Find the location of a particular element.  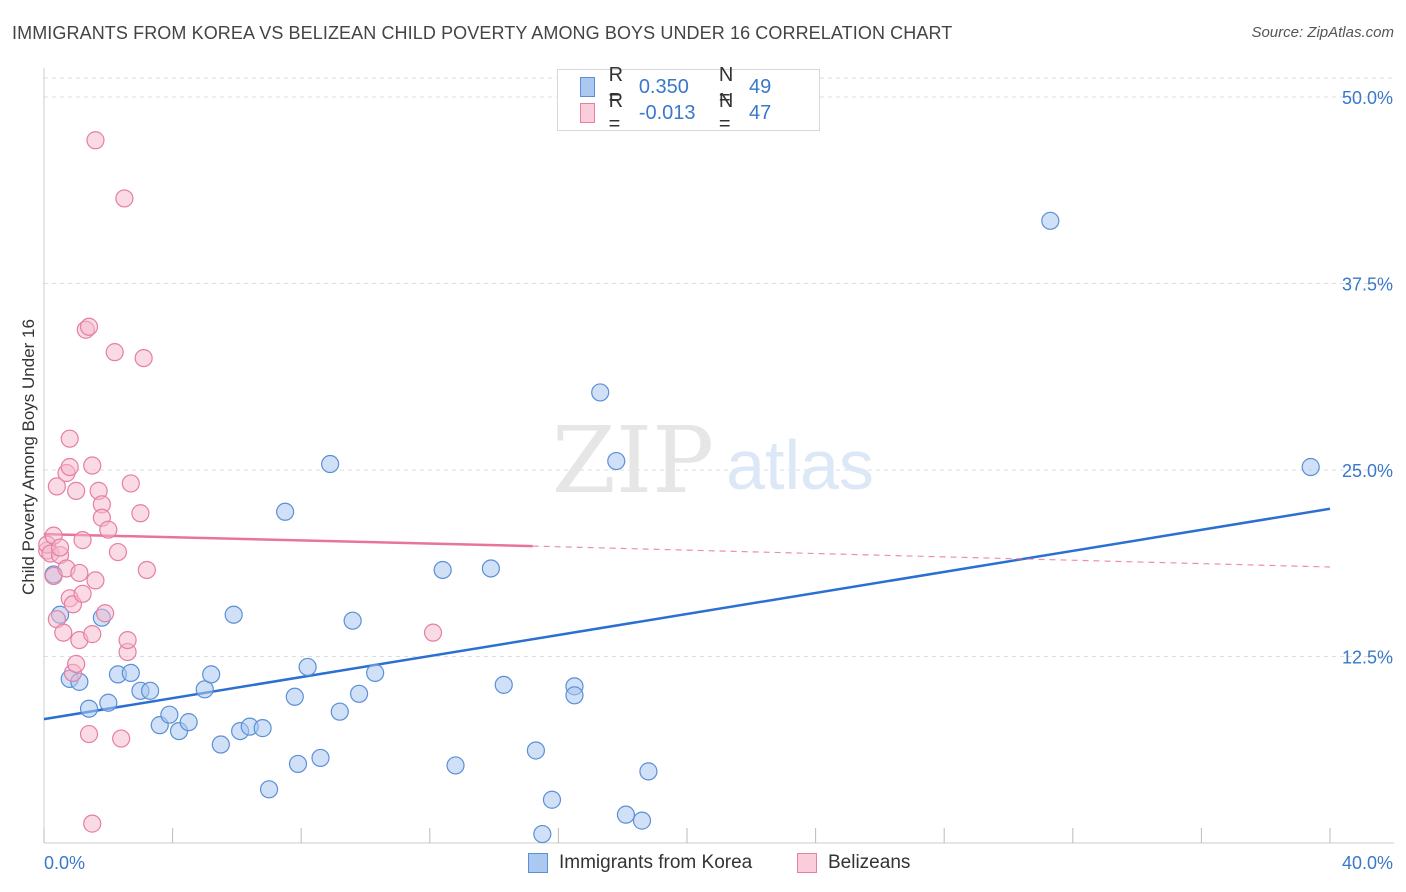

x-tick-label-max: 40.0% is located at coordinates (1367, 863).